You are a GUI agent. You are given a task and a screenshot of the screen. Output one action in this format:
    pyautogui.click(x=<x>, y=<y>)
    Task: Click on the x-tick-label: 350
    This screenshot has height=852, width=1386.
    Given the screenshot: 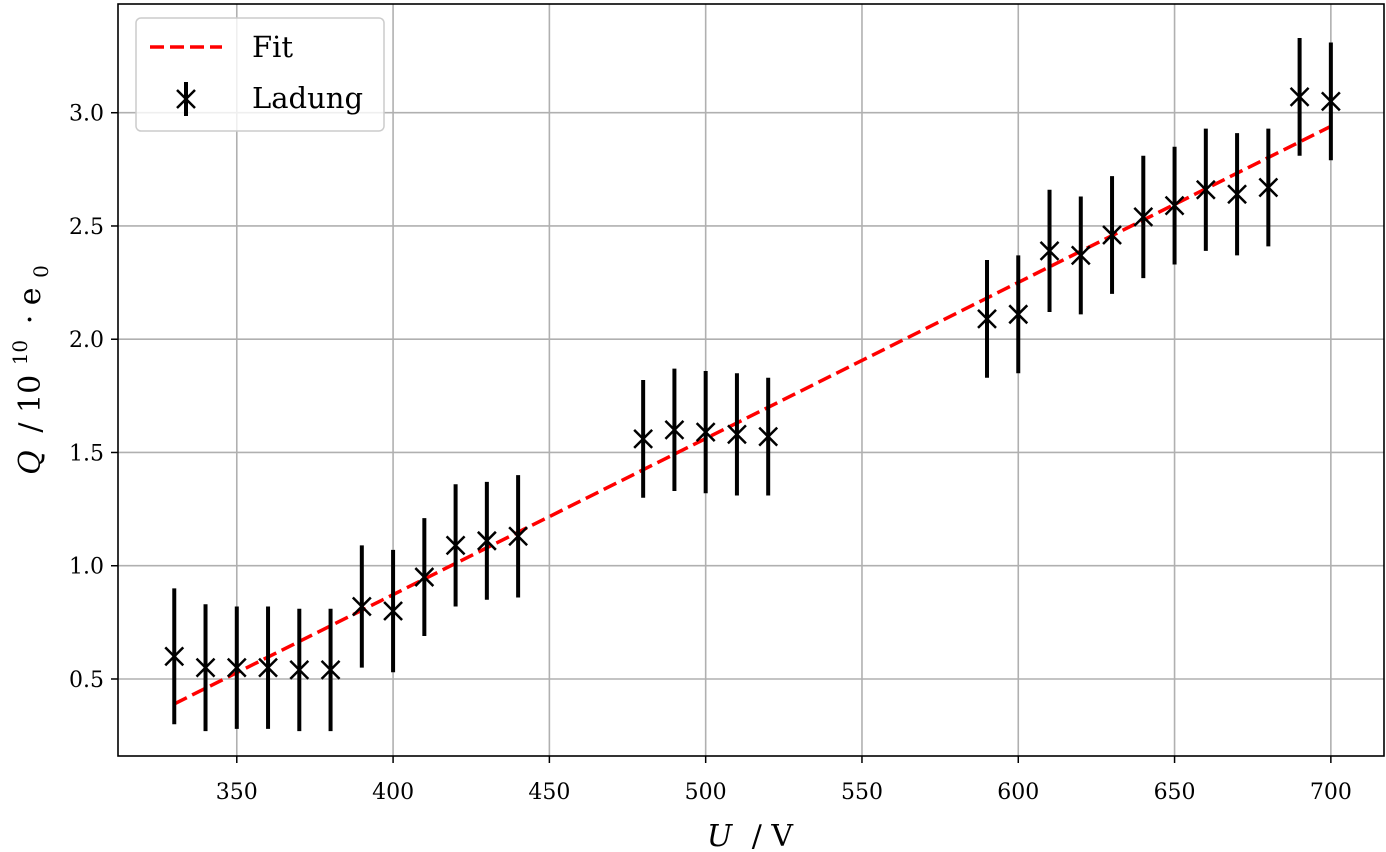 What is the action you would take?
    pyautogui.click(x=237, y=792)
    